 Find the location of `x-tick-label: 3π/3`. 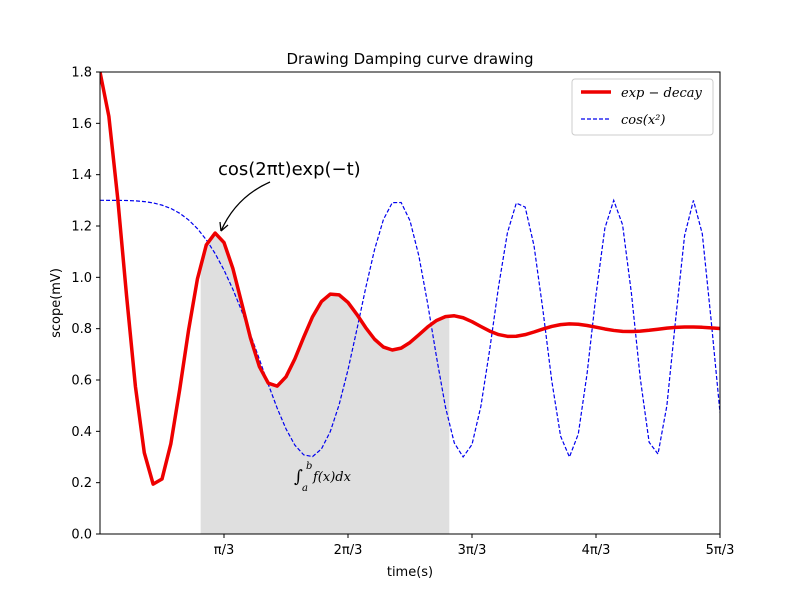

x-tick-label: 3π/3 is located at coordinates (472, 550).